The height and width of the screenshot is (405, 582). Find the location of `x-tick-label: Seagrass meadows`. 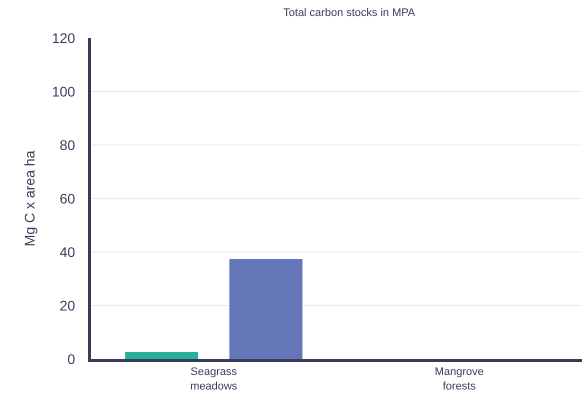

x-tick-label: Seagrass meadows is located at coordinates (214, 379).